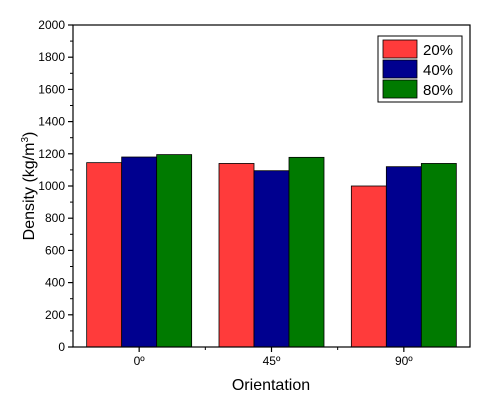  What do you see at coordinates (29, 192) in the screenshot?
I see `y-axis-title-main: Density (kg/m` at bounding box center [29, 192].